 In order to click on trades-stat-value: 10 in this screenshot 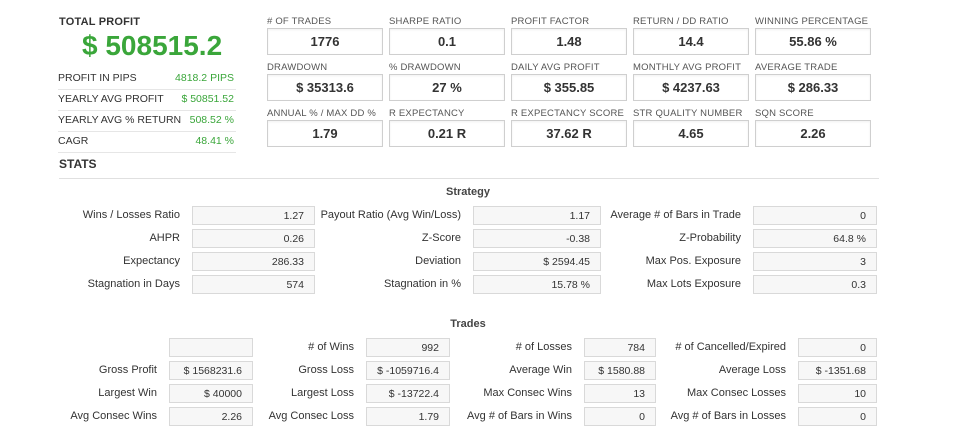, I will do `click(837, 393)`.